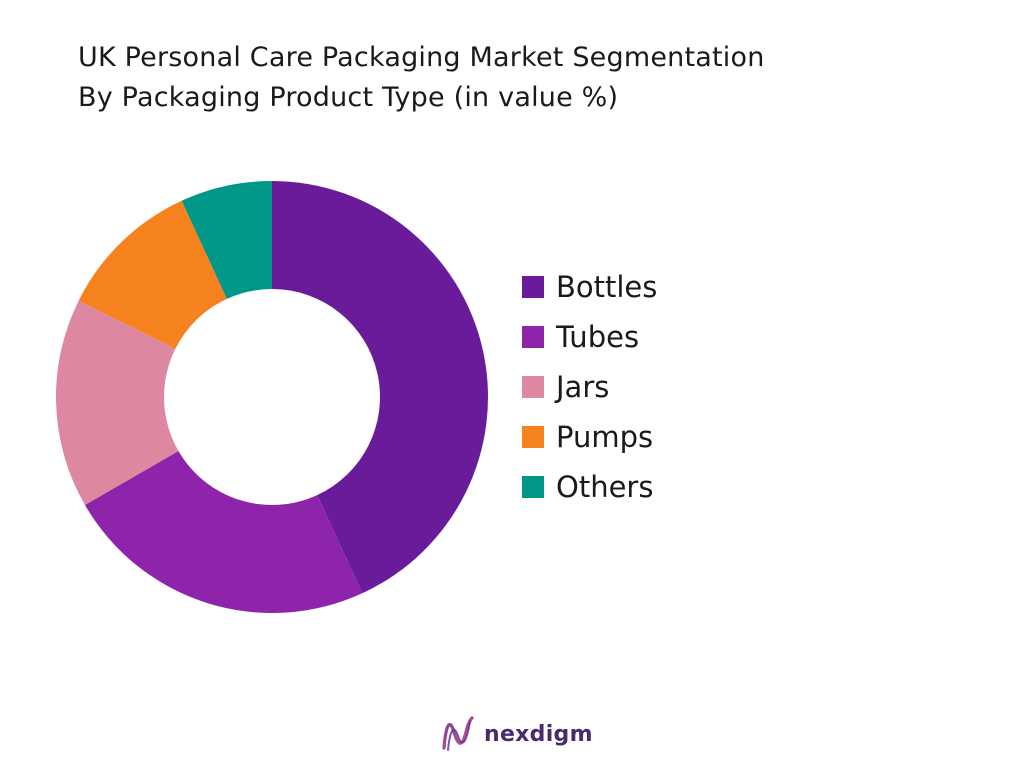 This screenshot has width=1024, height=768. I want to click on donut-slice-tubes, so click(223, 532).